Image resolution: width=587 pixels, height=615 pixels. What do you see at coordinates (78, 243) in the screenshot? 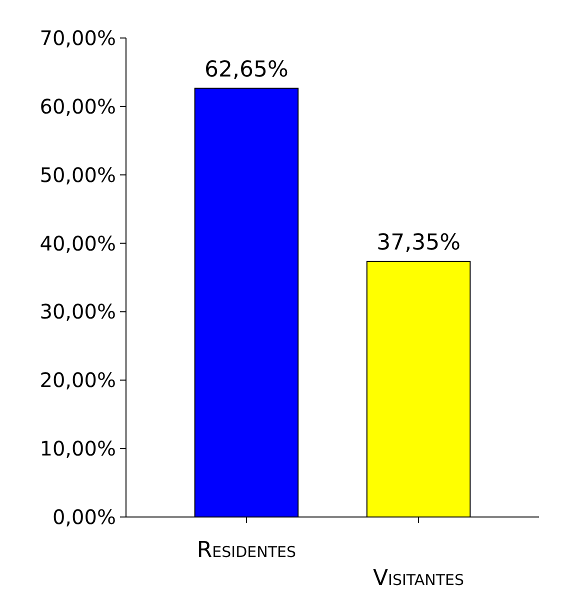
I see `y-tick-label: 40,00%` at bounding box center [78, 243].